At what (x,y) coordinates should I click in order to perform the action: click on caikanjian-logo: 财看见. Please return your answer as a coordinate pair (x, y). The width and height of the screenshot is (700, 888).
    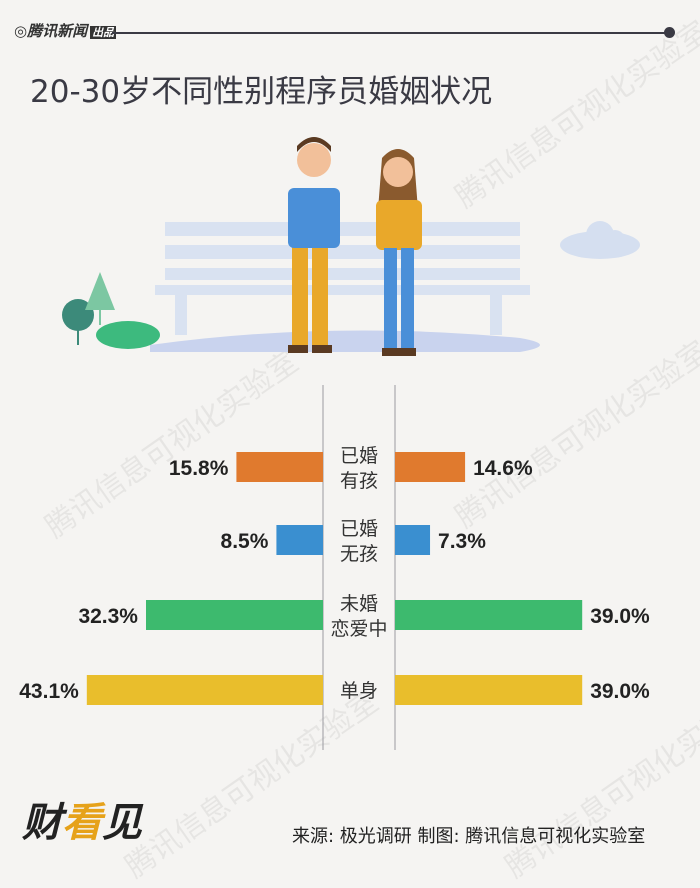
    Looking at the image, I should click on (82, 823).